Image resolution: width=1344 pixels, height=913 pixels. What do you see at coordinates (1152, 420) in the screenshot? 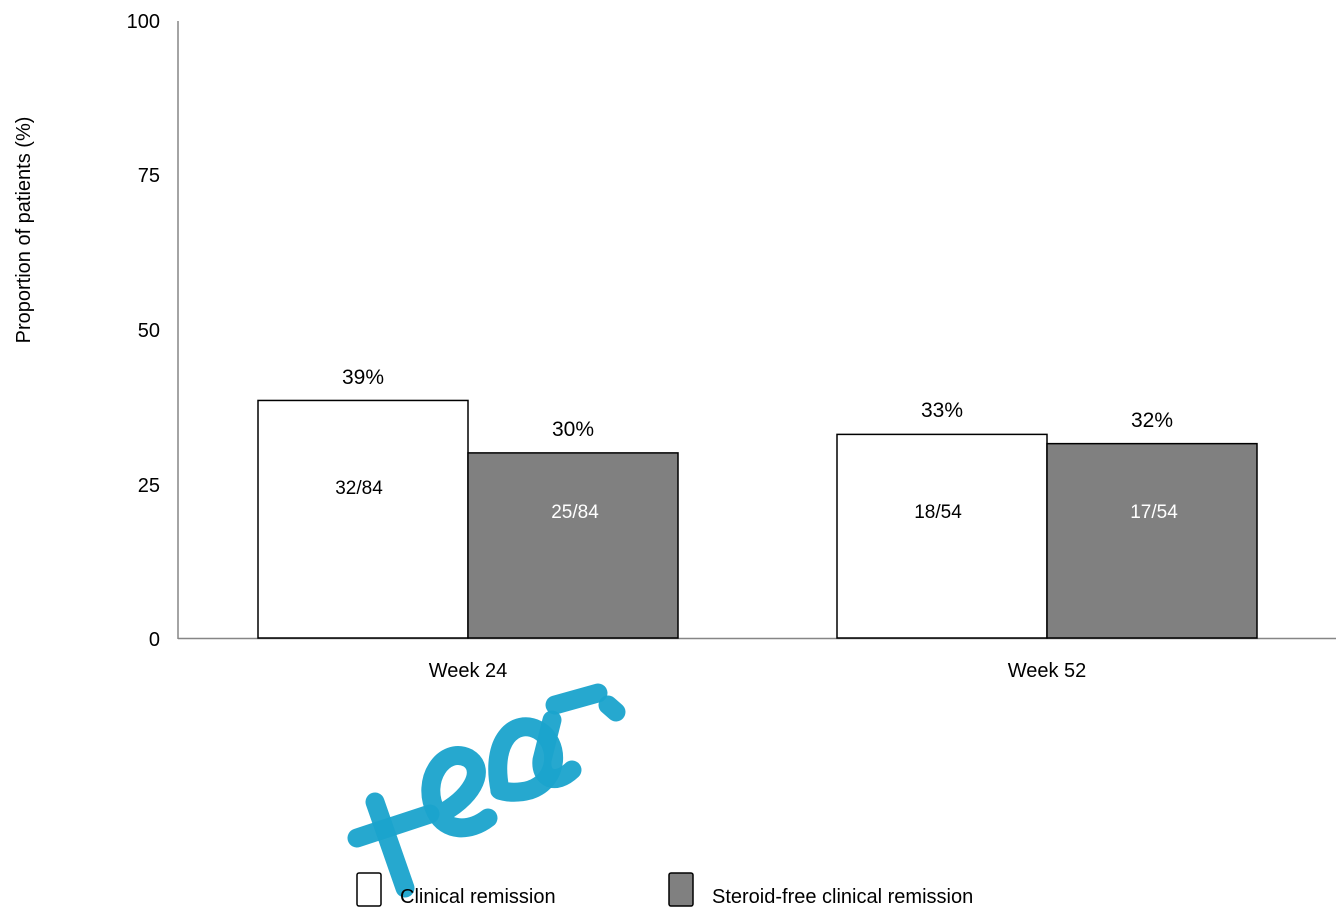
I see `value-label-steroid-free-week-52: 32%` at bounding box center [1152, 420].